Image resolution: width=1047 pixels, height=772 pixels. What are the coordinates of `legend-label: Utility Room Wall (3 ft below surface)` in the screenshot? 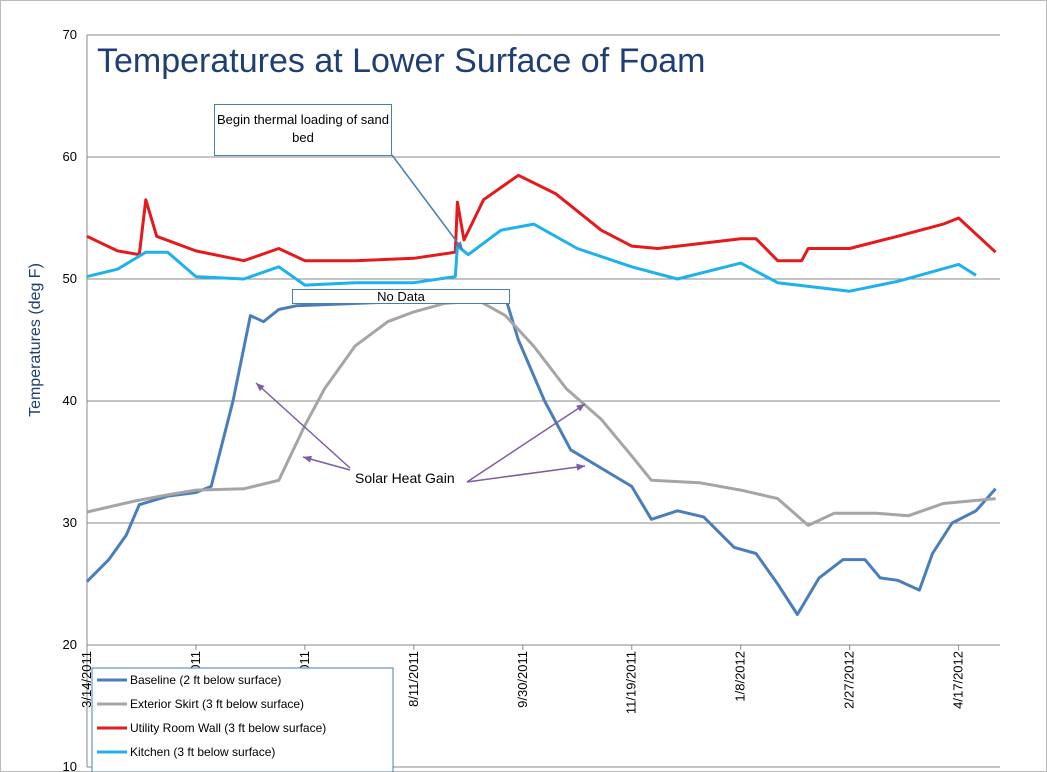 It's located at (228, 728).